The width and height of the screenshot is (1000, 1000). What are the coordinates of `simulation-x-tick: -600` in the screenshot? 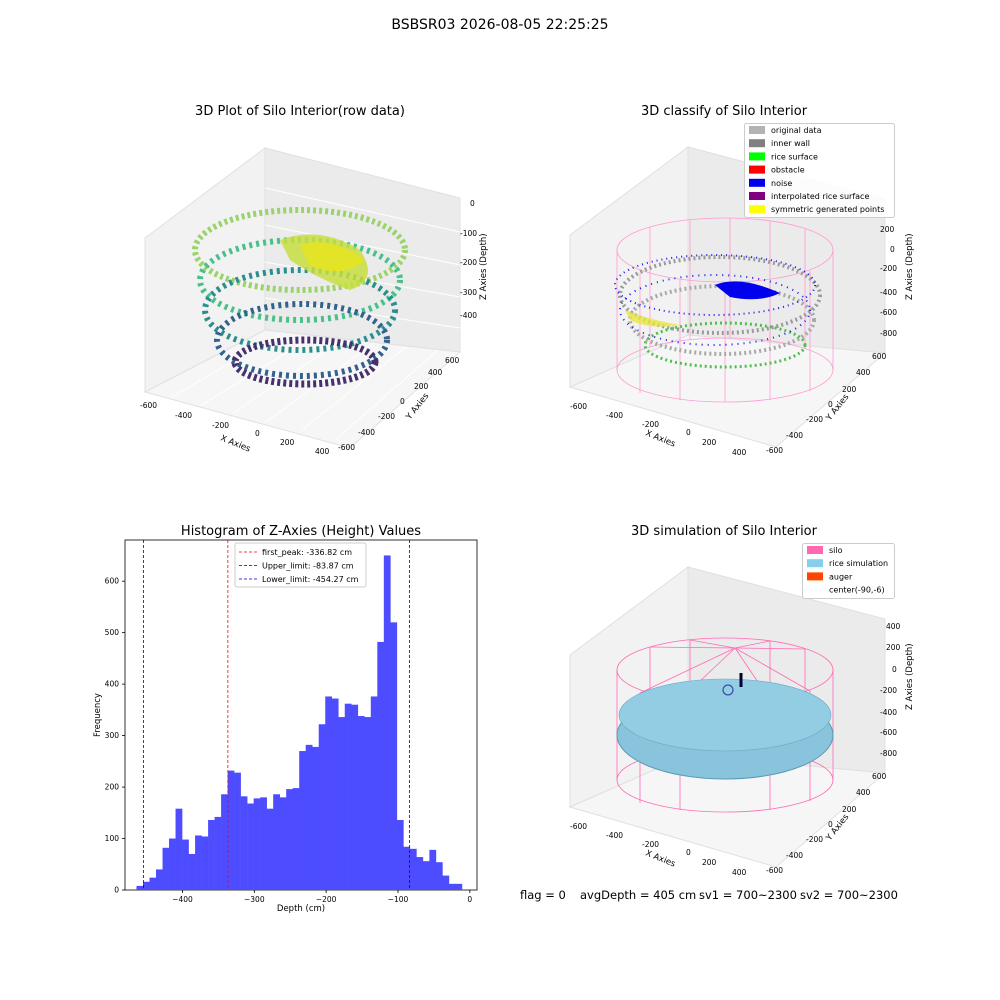 It's located at (578, 826).